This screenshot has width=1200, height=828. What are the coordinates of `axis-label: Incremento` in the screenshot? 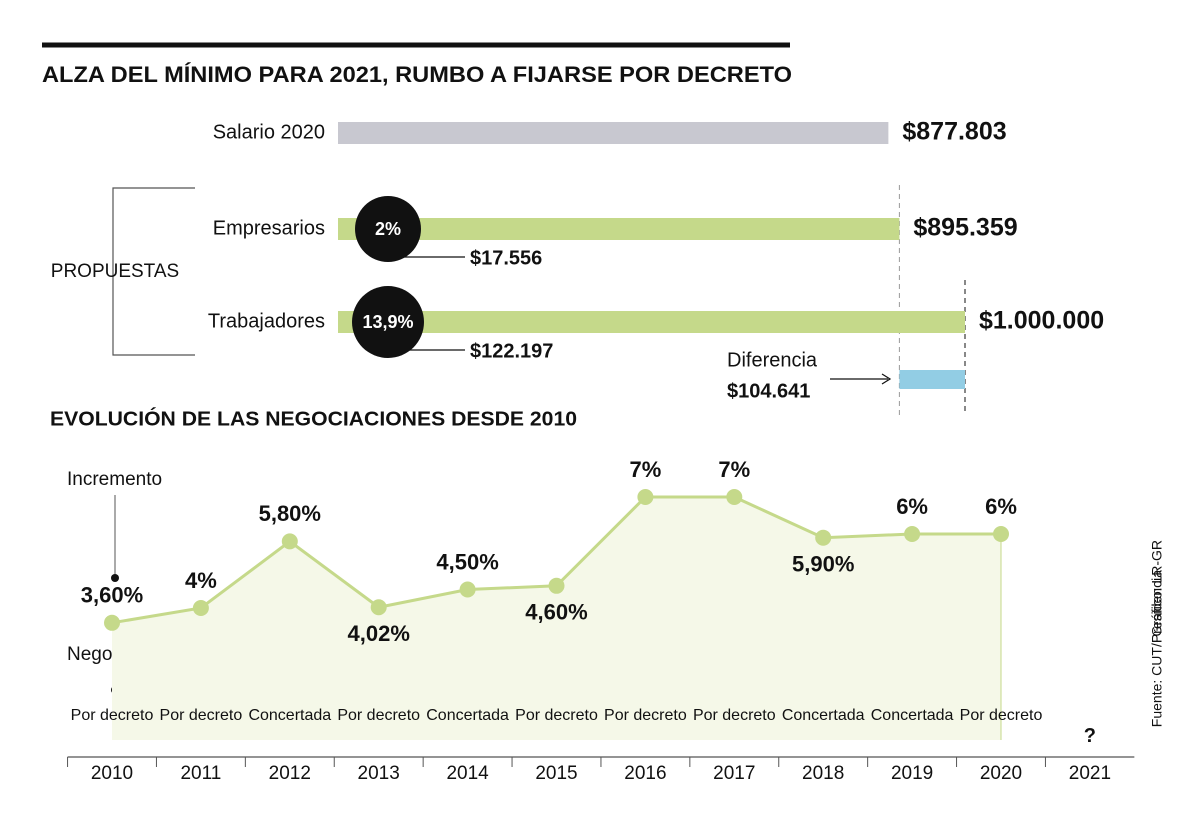 It's located at (114, 479).